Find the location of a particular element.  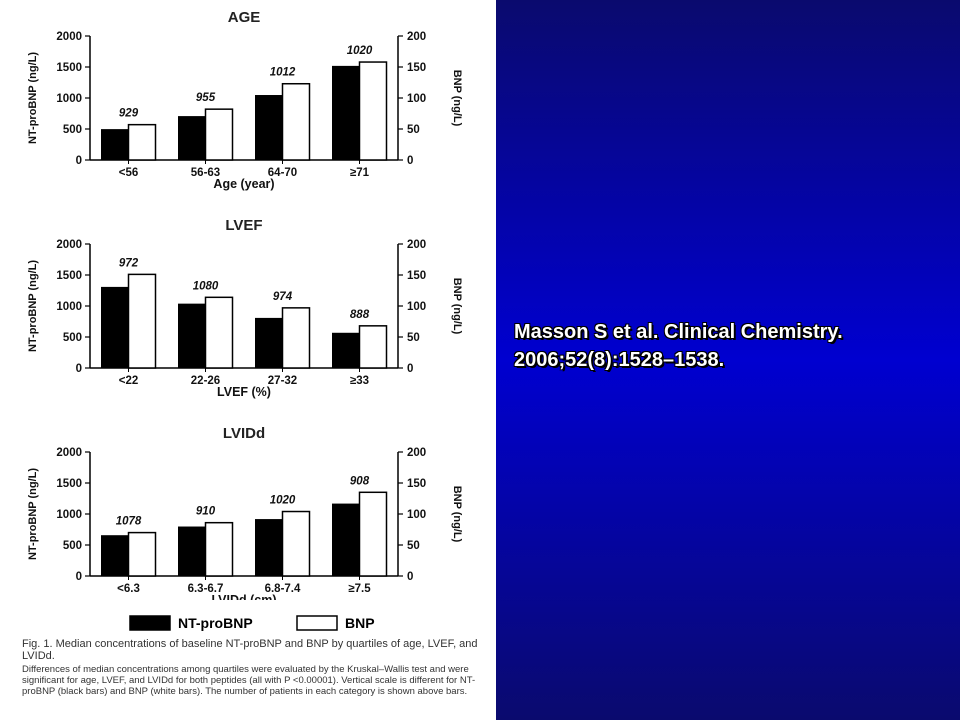

x-tick-label: 6.3-6.7 is located at coordinates (206, 589).